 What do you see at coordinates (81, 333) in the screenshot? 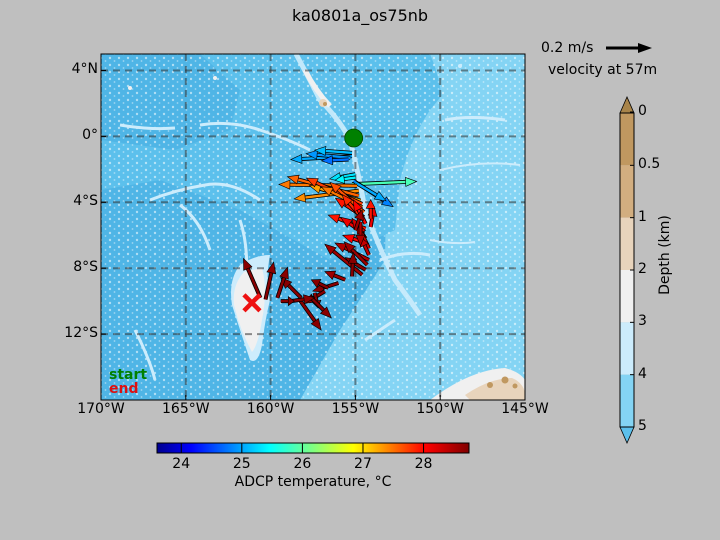
I see `lat-tick-label: 12°S` at bounding box center [81, 333].